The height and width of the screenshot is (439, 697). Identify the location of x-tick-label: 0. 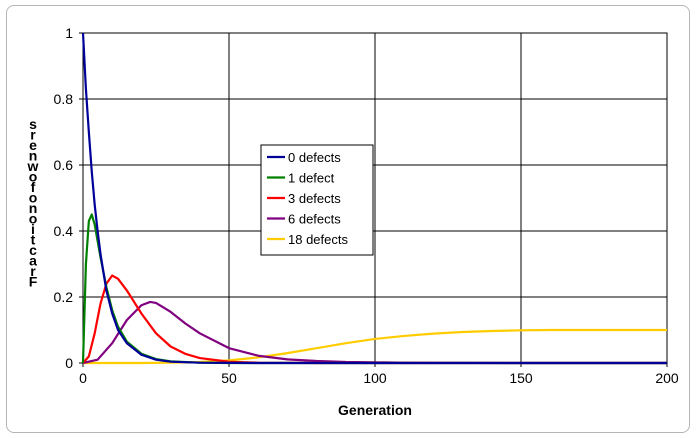
(83, 378).